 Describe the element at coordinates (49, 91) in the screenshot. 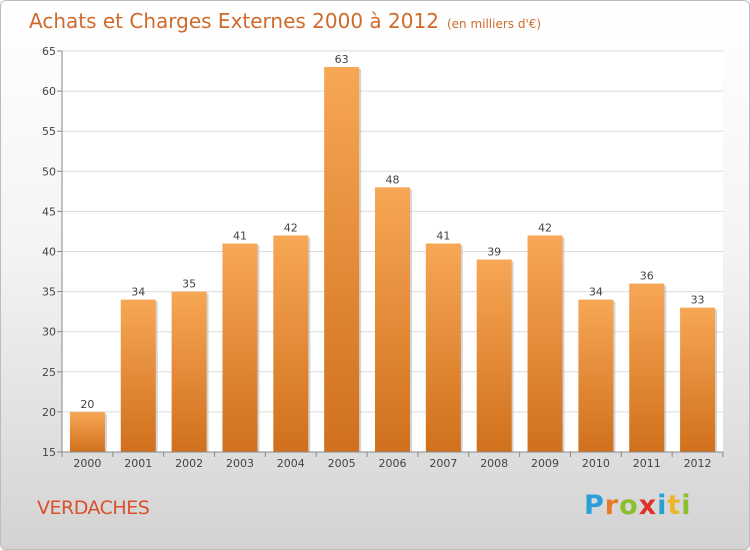

I see `y-tick-label: 60` at that location.